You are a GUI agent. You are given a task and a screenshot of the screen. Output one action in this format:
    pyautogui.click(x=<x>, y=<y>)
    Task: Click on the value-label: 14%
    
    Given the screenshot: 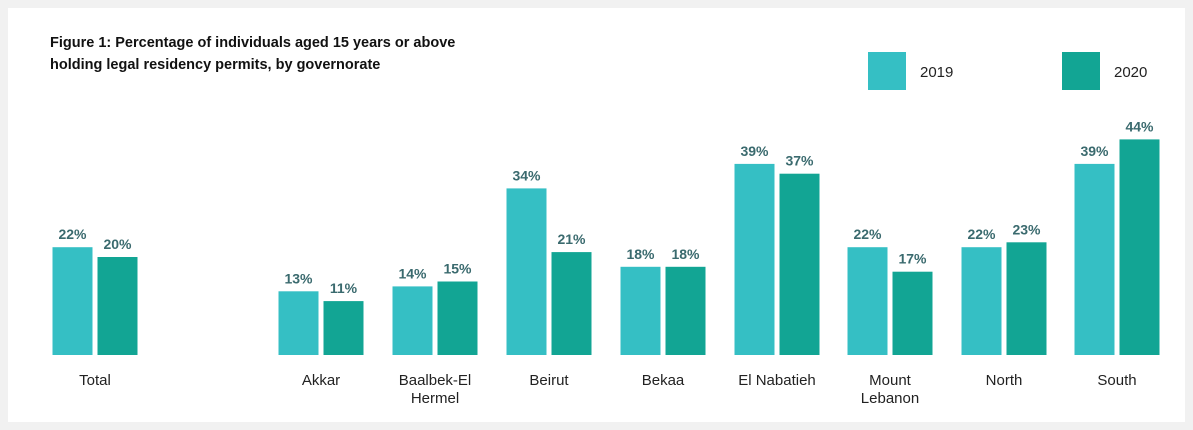 What is the action you would take?
    pyautogui.click(x=412, y=273)
    